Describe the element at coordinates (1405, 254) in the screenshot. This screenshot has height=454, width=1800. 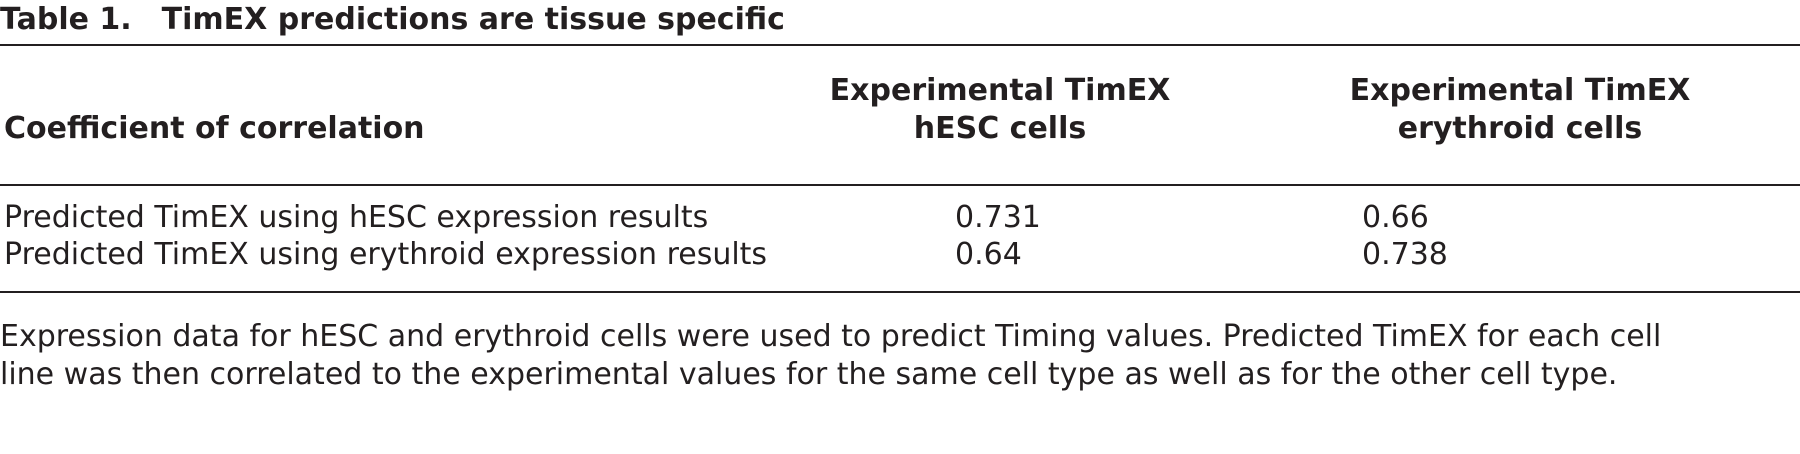
I see `table-cell: 0.738` at that location.